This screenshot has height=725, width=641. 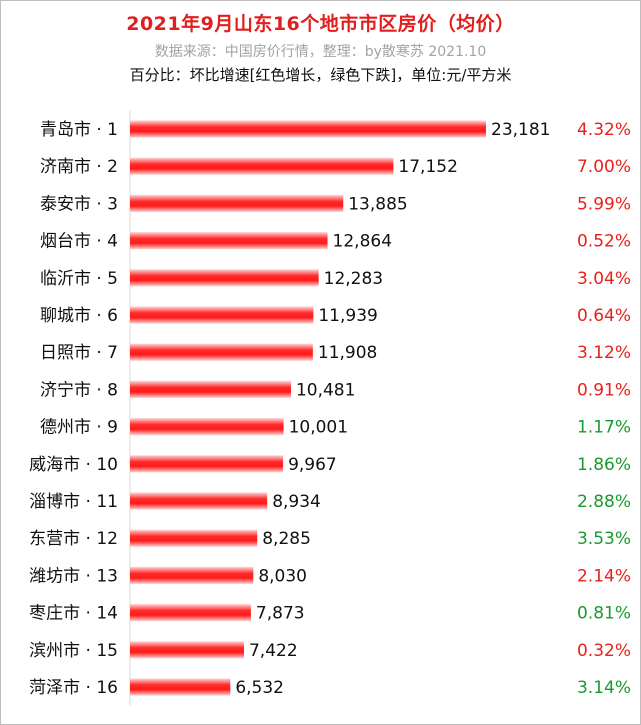 What do you see at coordinates (73, 576) in the screenshot?
I see `category-label: 潍坊市 · 13` at bounding box center [73, 576].